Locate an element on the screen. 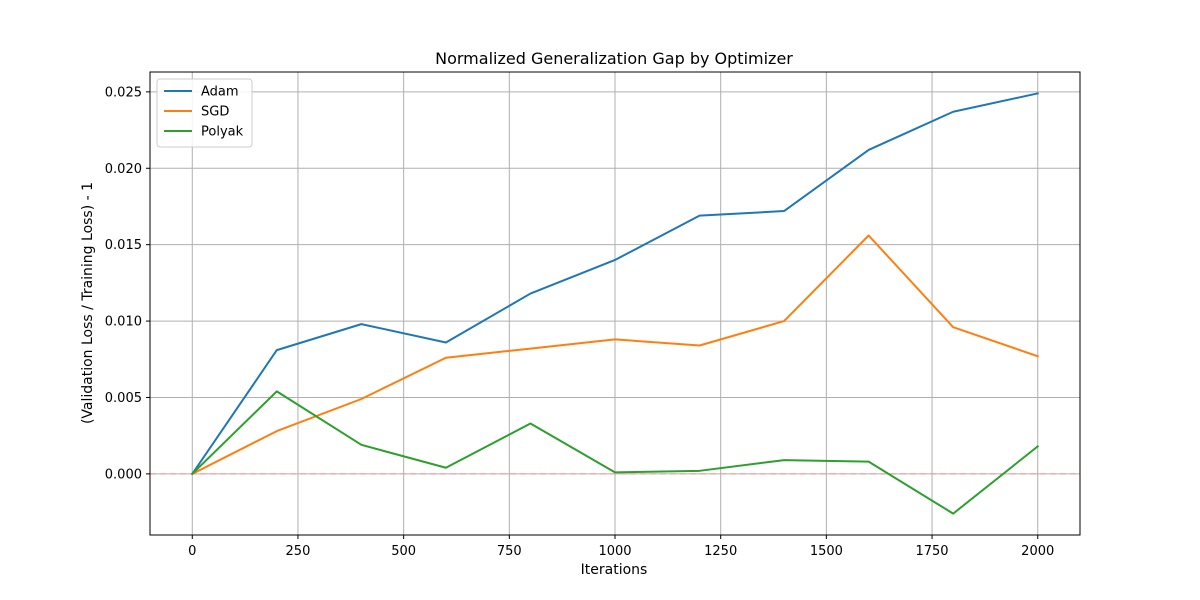 The width and height of the screenshot is (1200, 600). y-axis-ticks: 0.000 0.005 0.010 0.015 0.020 0.025 is located at coordinates (127, 283).